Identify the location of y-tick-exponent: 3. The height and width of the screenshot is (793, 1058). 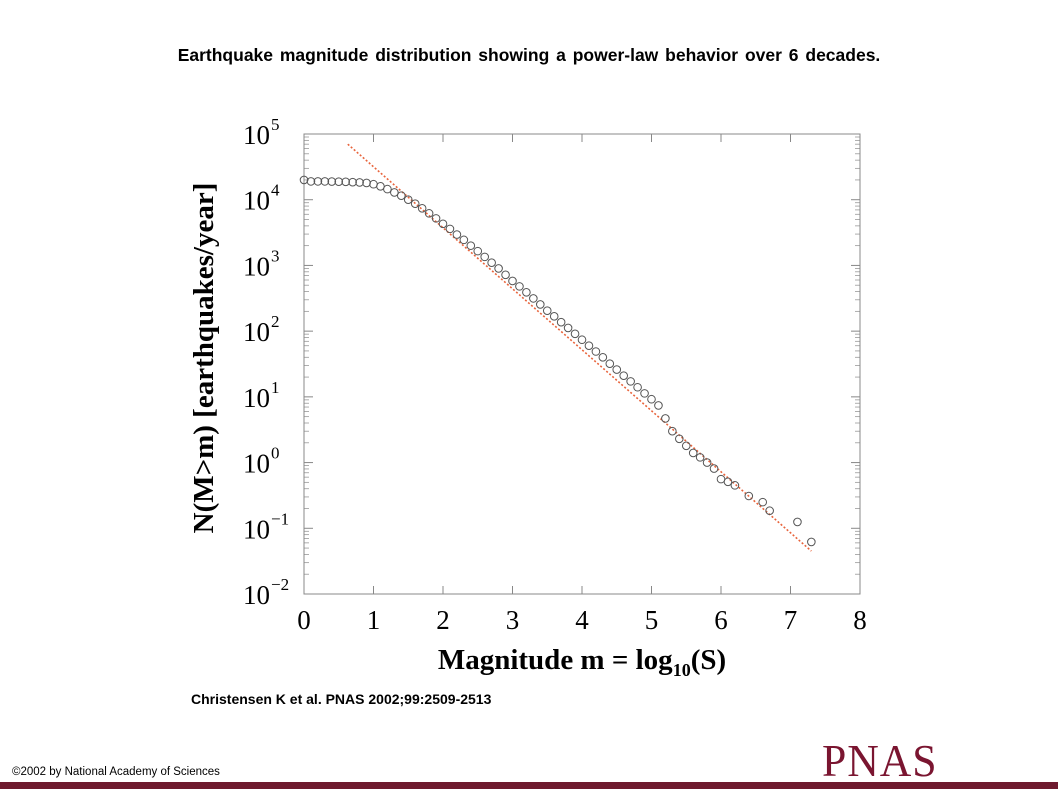
(275, 255).